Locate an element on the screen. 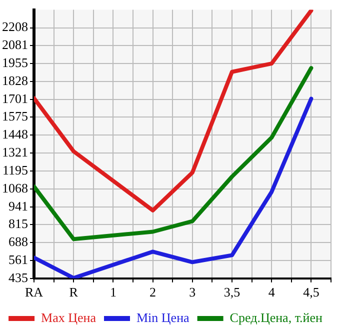 This screenshot has height=335, width=345. y-tick-label: 1575 is located at coordinates (15, 116).